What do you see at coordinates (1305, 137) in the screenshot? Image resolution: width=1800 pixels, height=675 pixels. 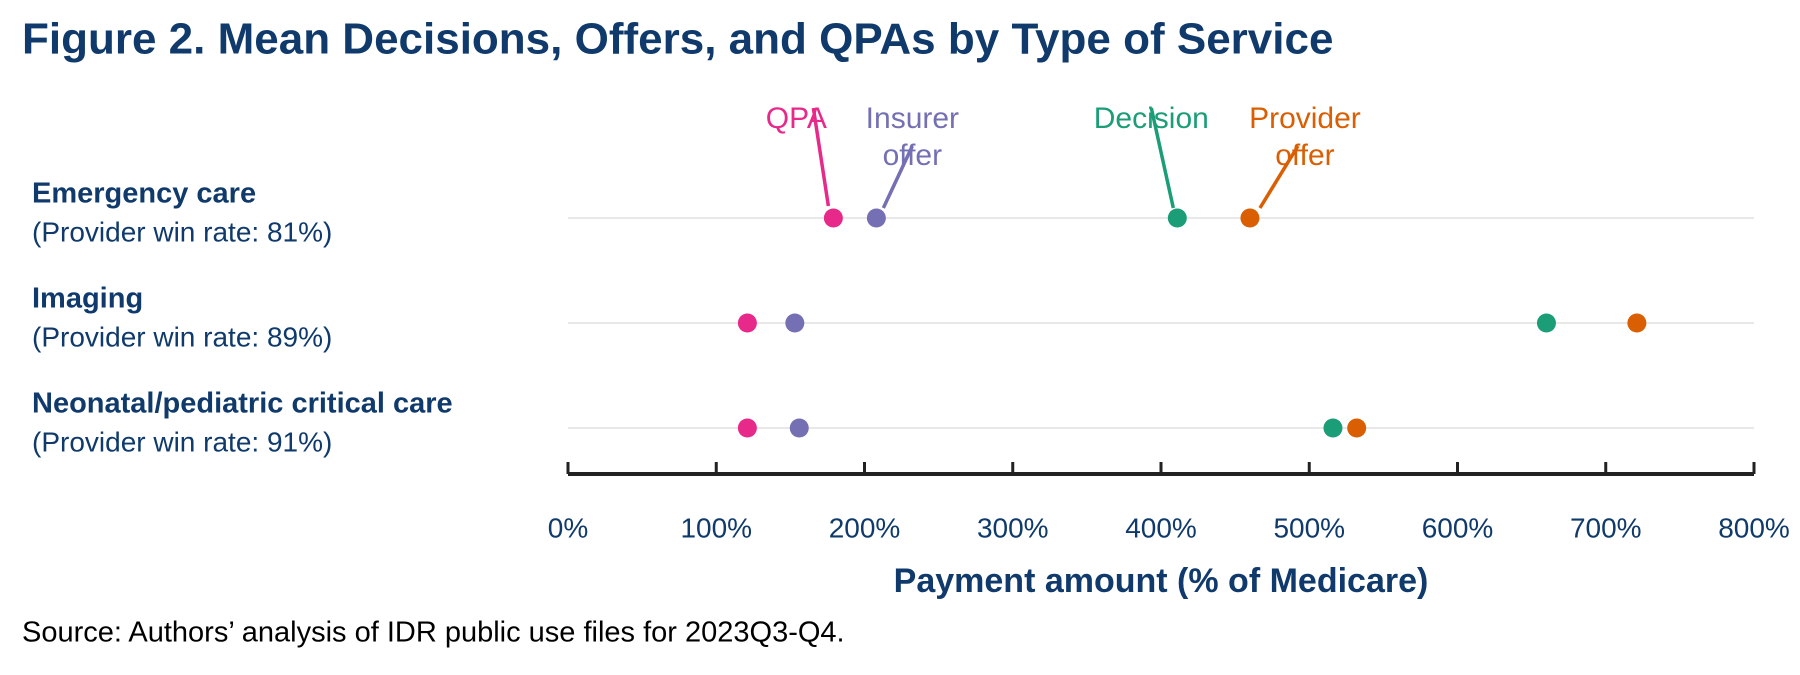 I see `legend-label: Provider offer` at bounding box center [1305, 137].